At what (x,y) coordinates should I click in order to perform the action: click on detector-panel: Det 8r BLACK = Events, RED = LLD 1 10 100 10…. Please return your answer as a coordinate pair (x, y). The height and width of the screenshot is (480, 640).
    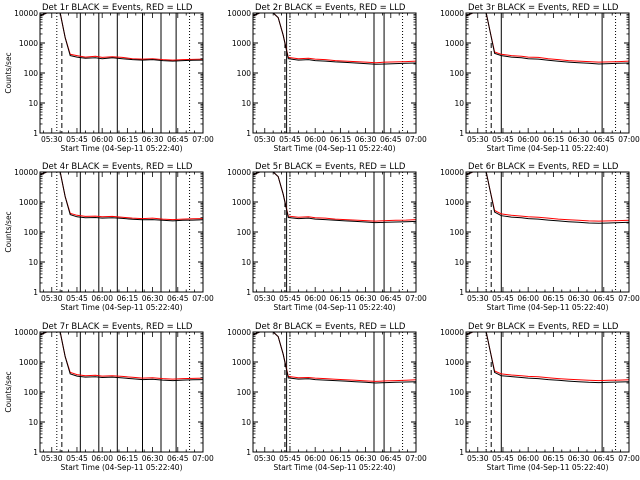
    Looking at the image, I should click on (327, 397).